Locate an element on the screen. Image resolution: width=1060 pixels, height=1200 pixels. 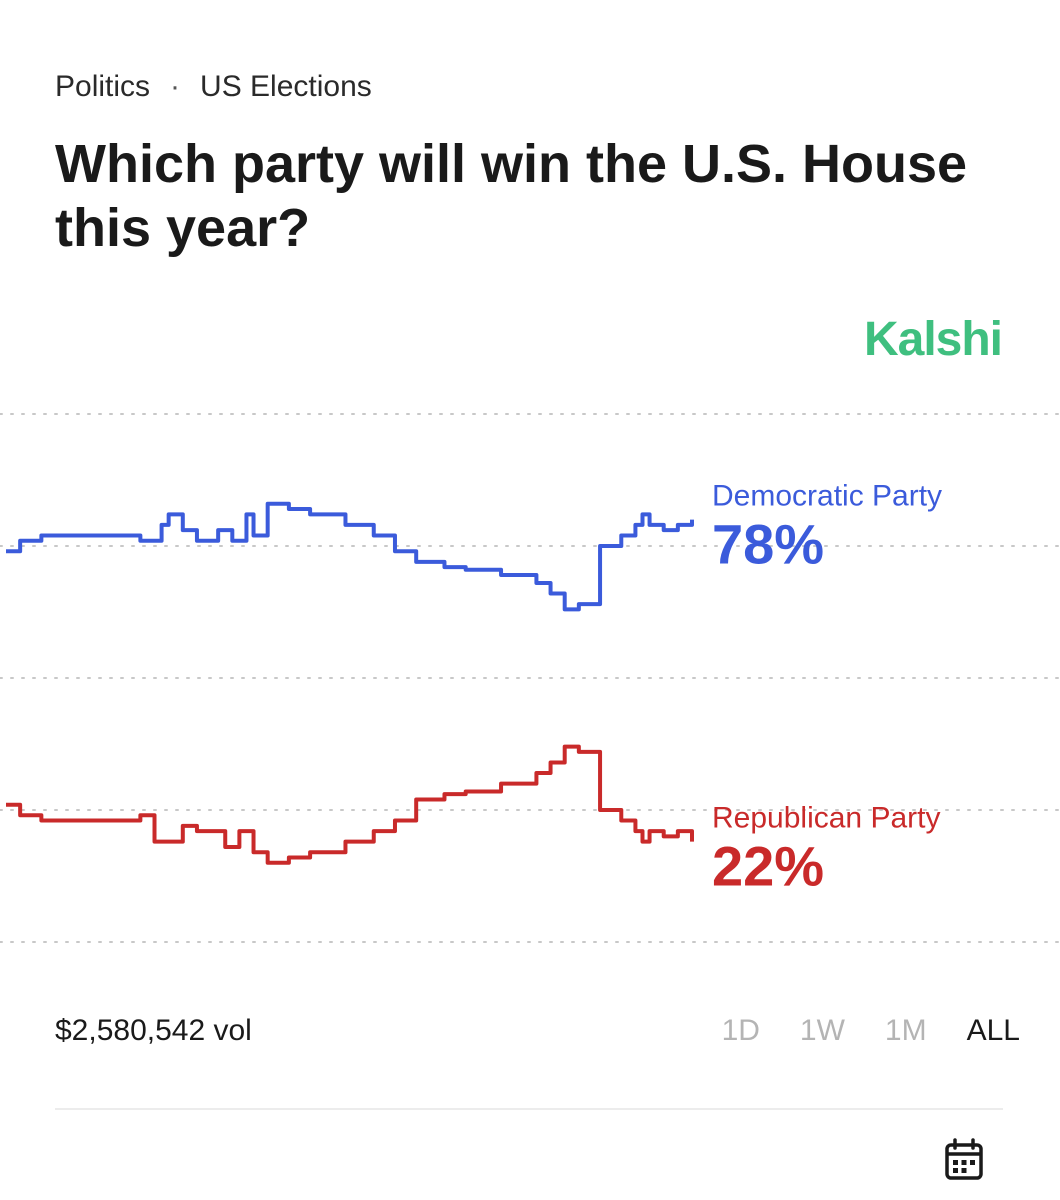
range-1w: 1W is located at coordinates (822, 1030).